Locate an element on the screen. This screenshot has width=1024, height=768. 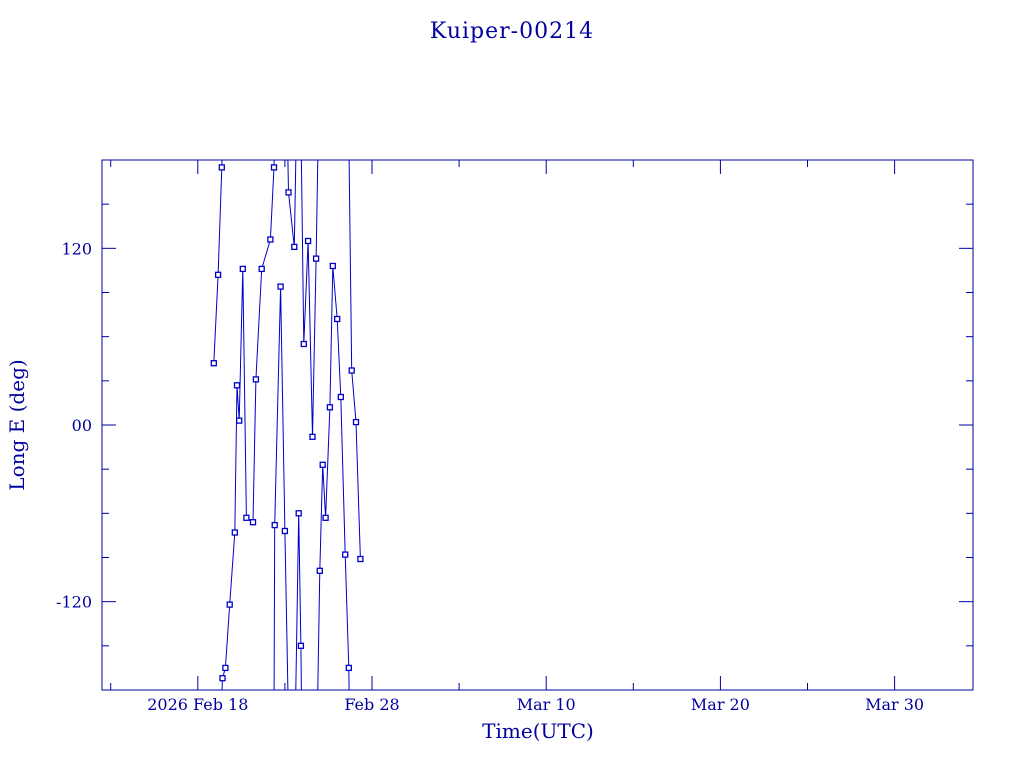
x-tick-label: Mar 30 is located at coordinates (894, 704).